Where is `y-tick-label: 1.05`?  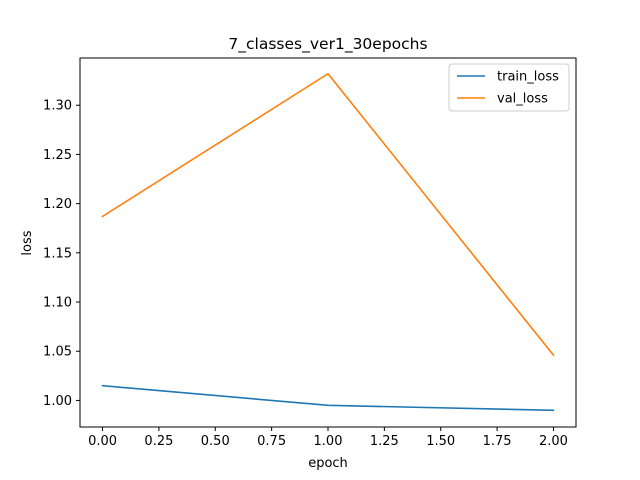 y-tick-label: 1.05 is located at coordinates (57, 352).